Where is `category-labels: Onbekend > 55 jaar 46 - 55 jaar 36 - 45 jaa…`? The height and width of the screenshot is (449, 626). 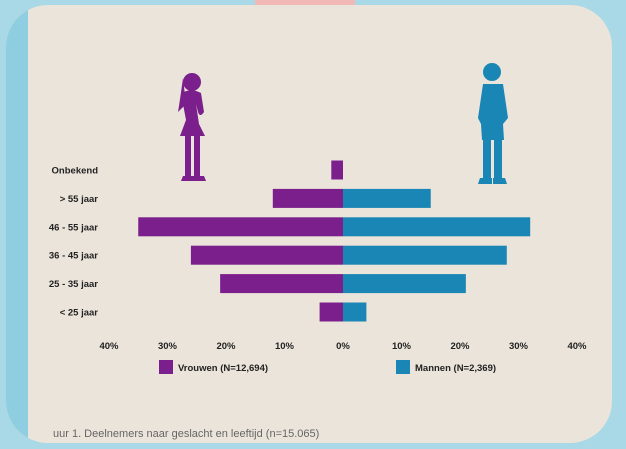
category-labels: Onbekend > 55 jaar 46 - 55 jaar 36 - 45 jaa… is located at coordinates (73, 242).